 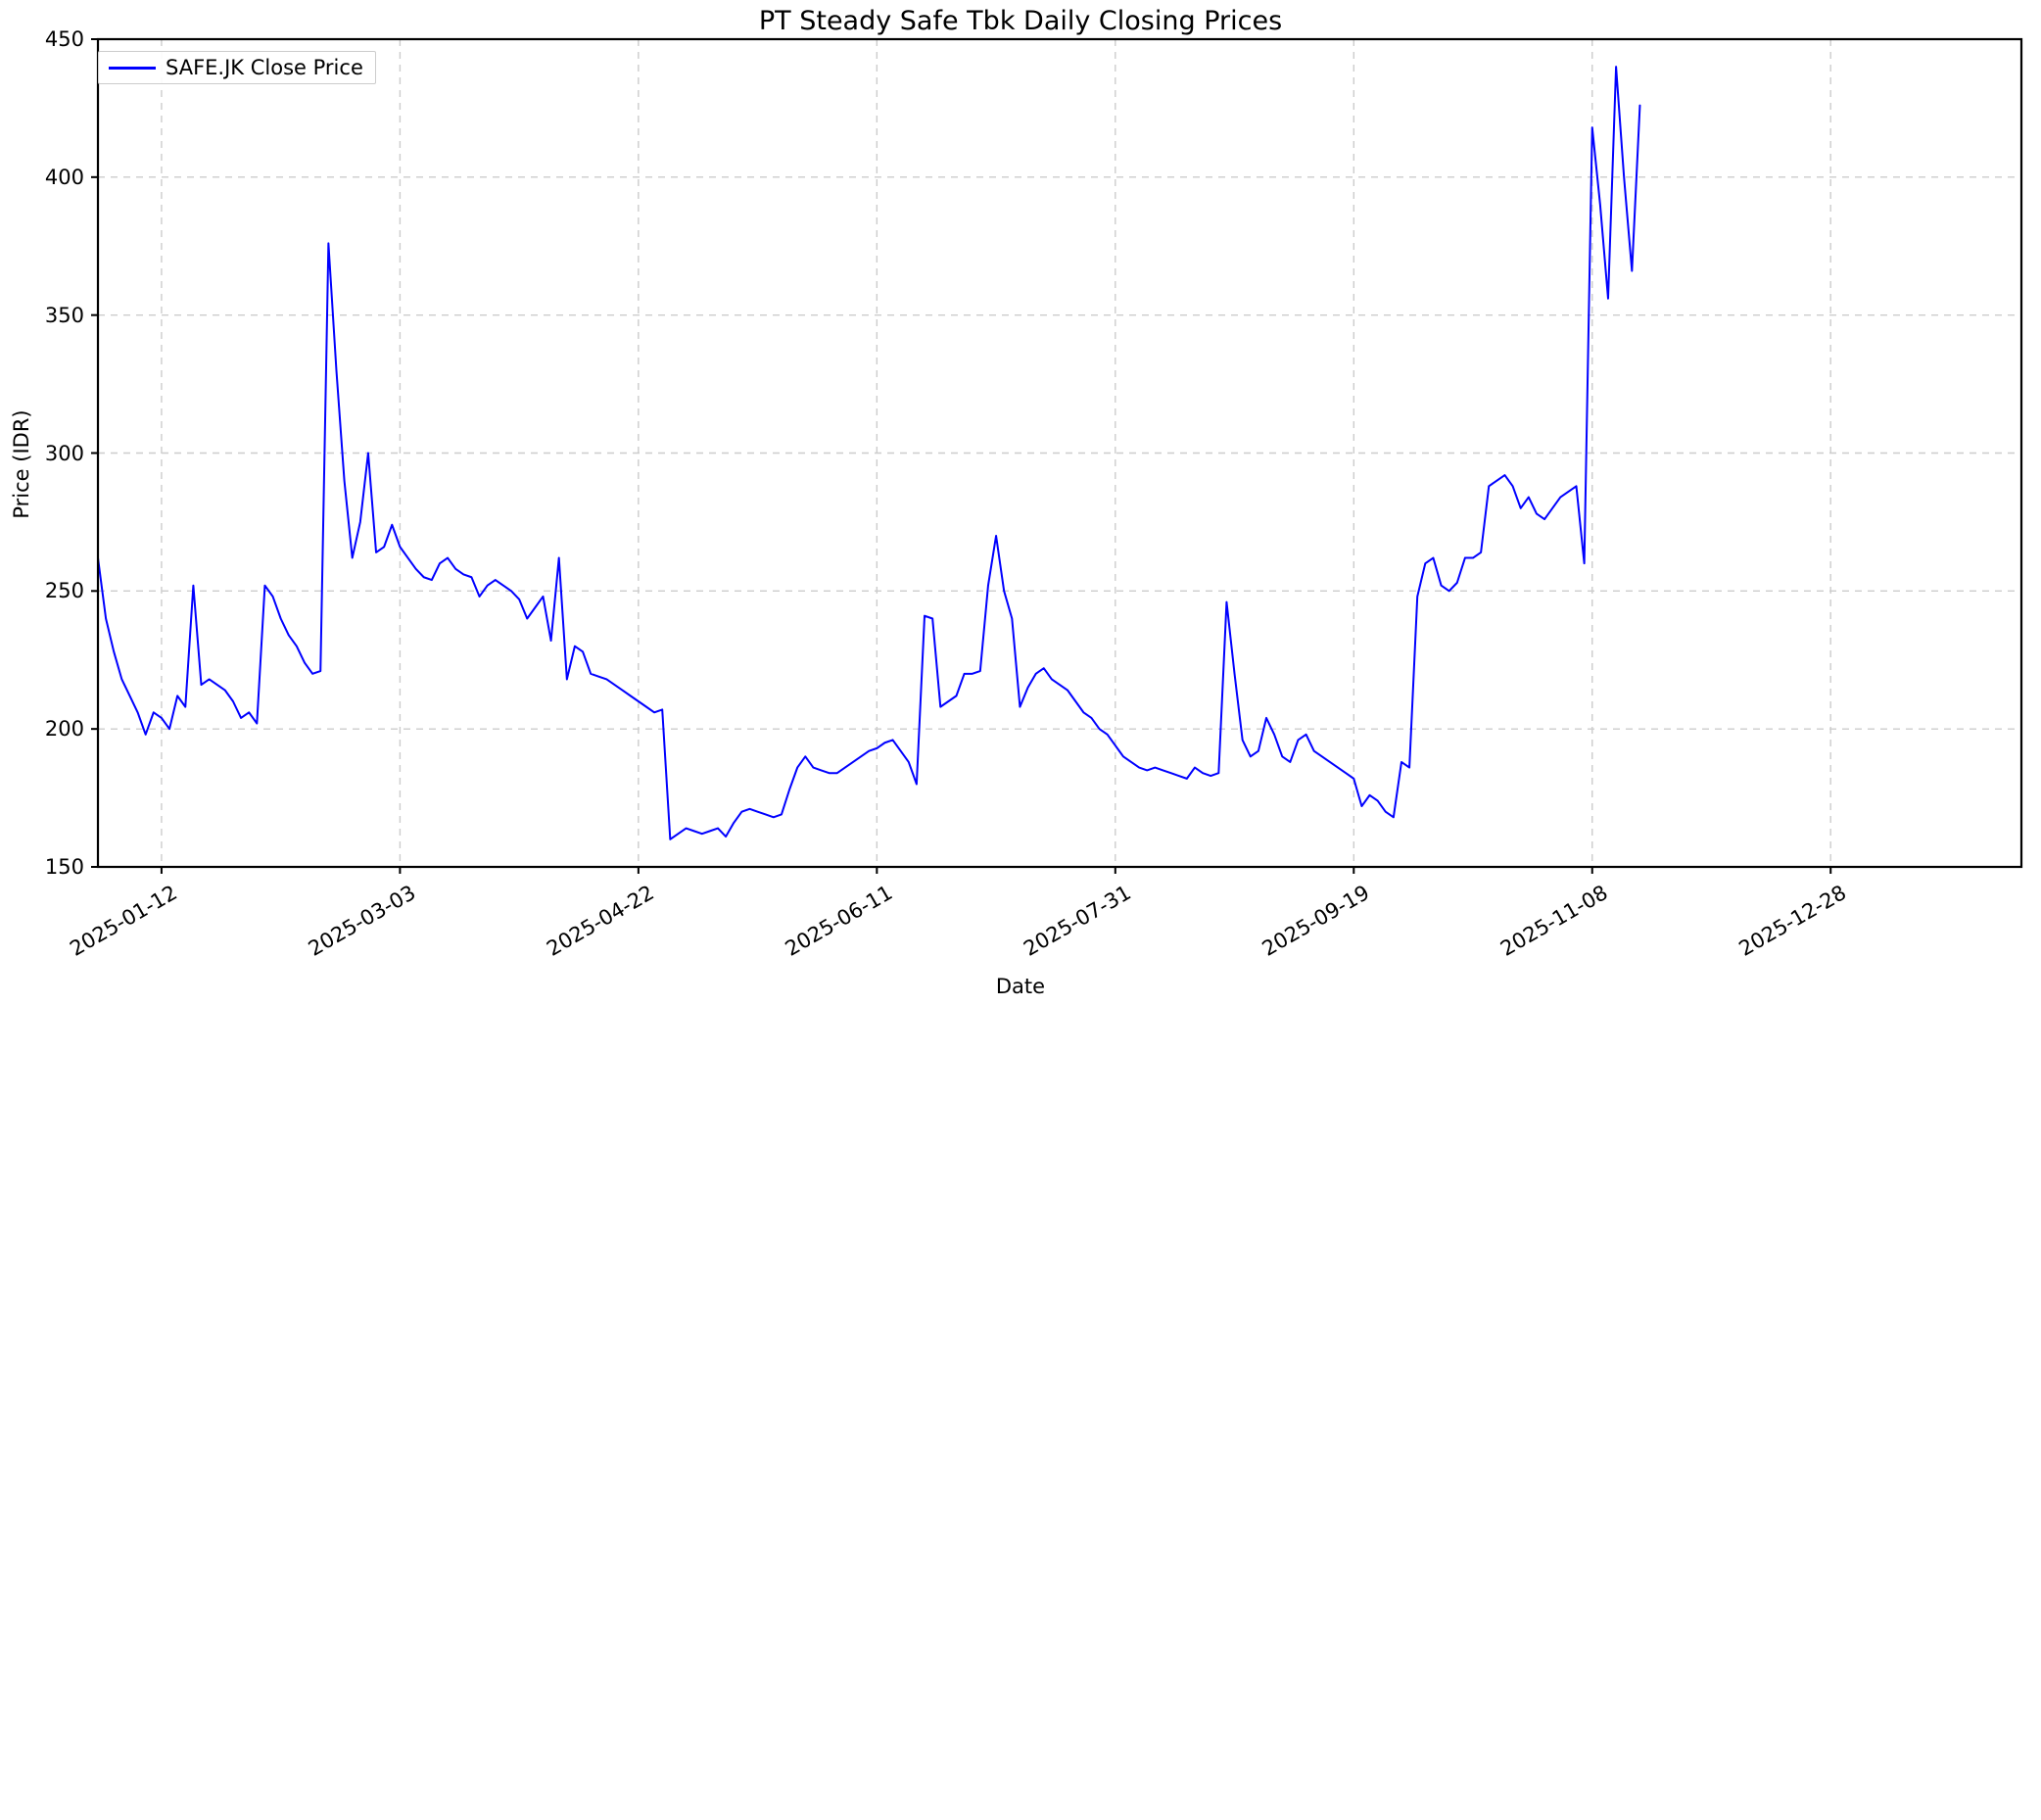 I want to click on chart-title: PT Steady Safe Tbk Daily Closing Prices, so click(x=1020, y=21).